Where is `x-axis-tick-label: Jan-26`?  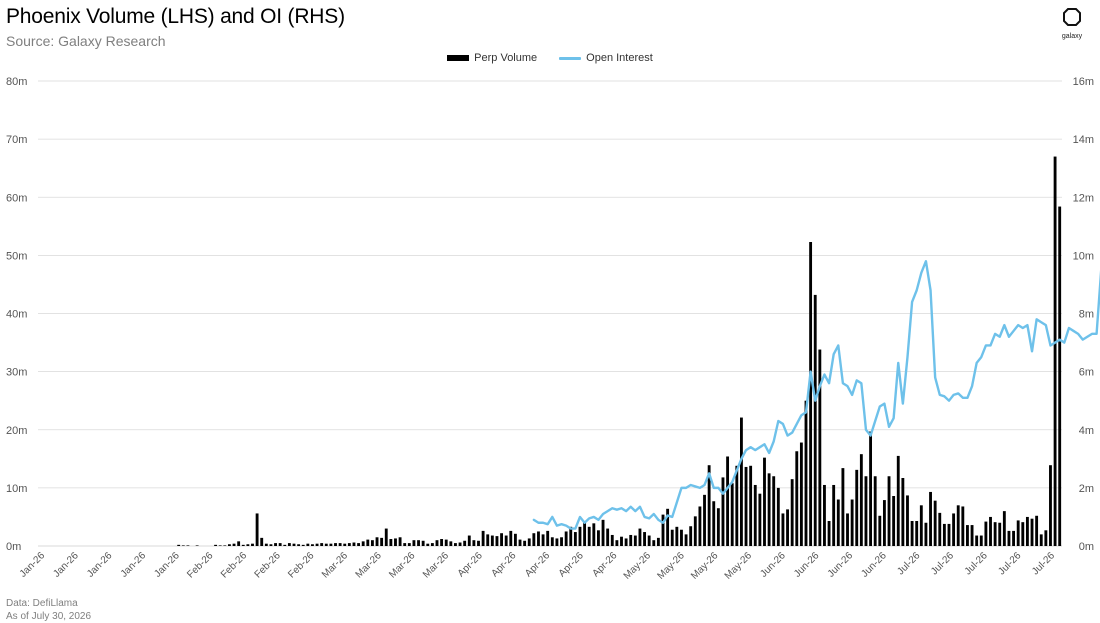 x-axis-tick-label: Jan-26 is located at coordinates (66, 565).